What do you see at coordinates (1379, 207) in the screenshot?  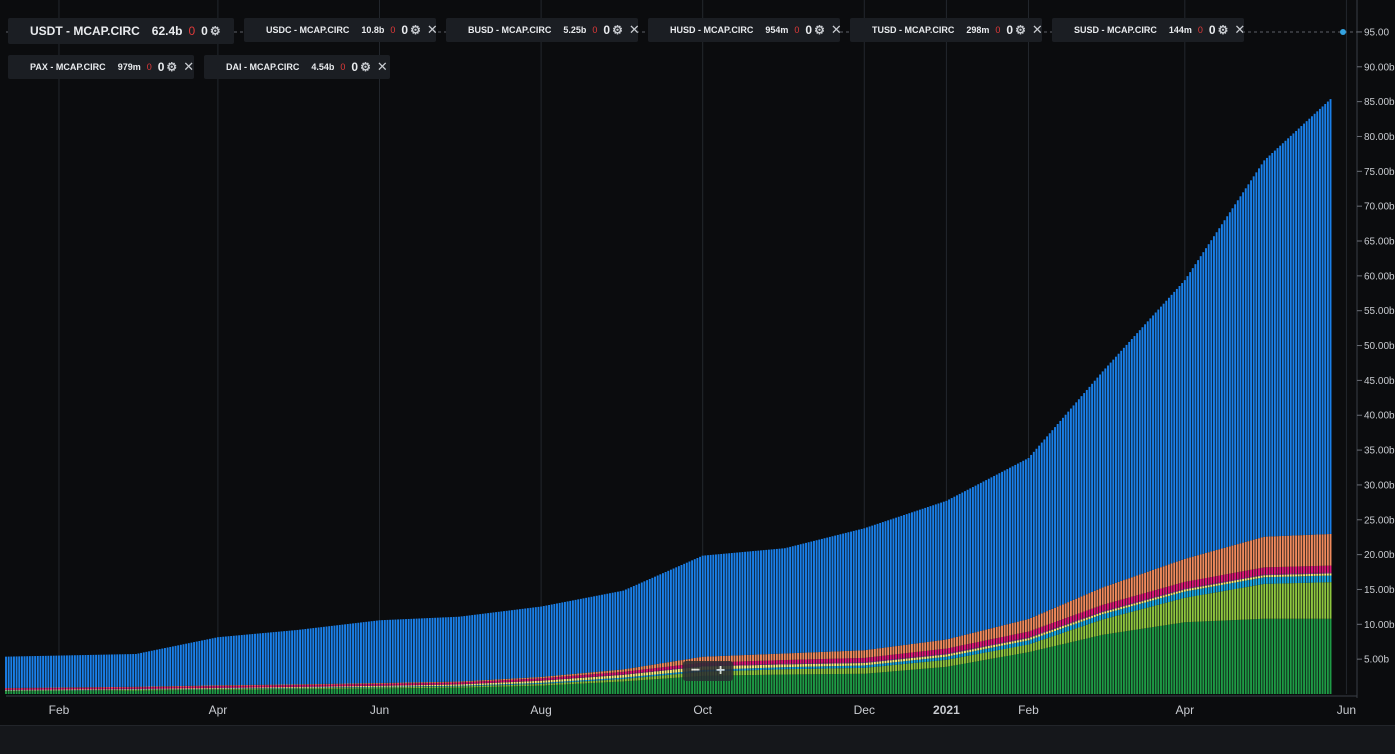 I see `y-tick-label: 70.00b` at bounding box center [1379, 207].